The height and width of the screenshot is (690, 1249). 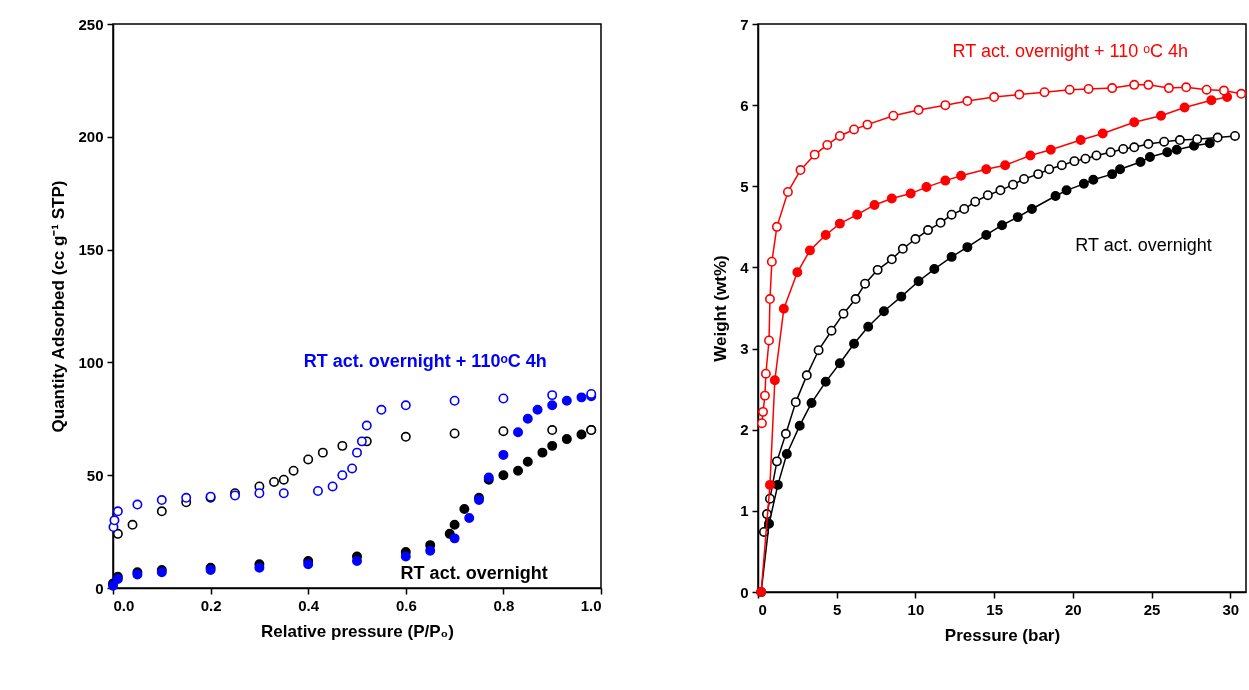 I want to click on y-tick-label: 200, so click(x=91, y=137).